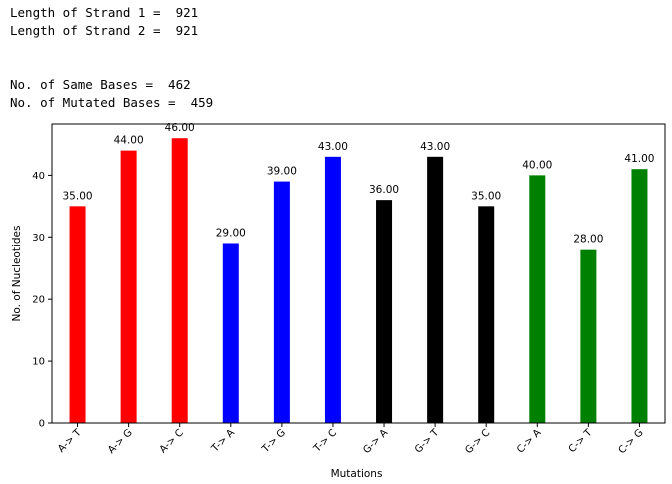 The image size is (672, 484). Describe the element at coordinates (172, 441) in the screenshot. I see `x-tick-label-2: A-> C` at that location.